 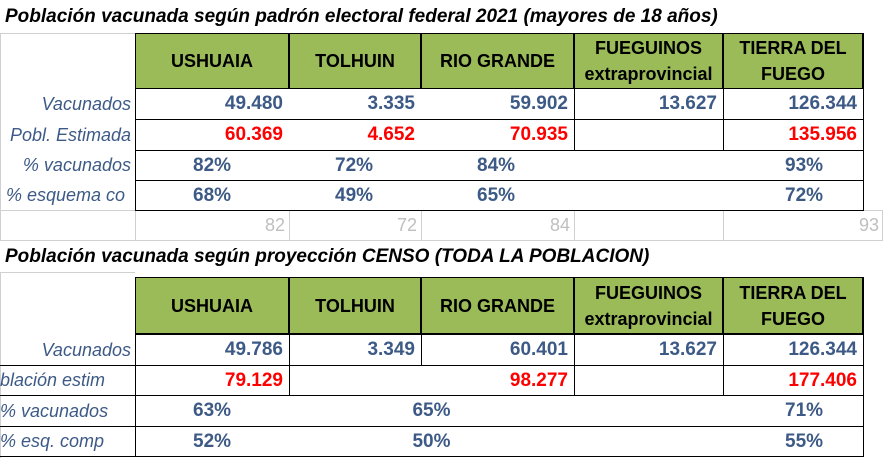 I want to click on t2-vacunados-ushuaia: 49.786, so click(x=253, y=349).